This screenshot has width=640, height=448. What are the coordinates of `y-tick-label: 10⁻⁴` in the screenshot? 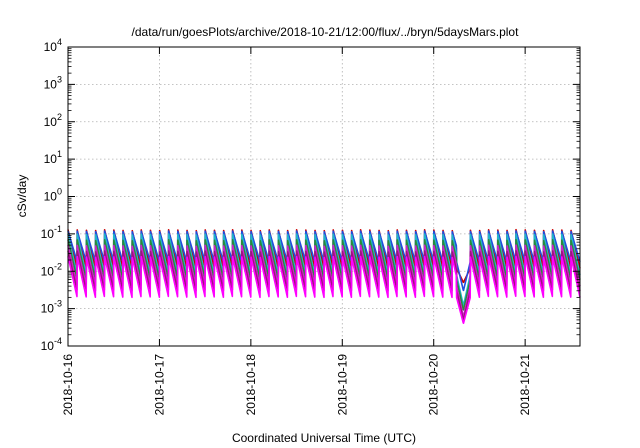 It's located at (51, 344).